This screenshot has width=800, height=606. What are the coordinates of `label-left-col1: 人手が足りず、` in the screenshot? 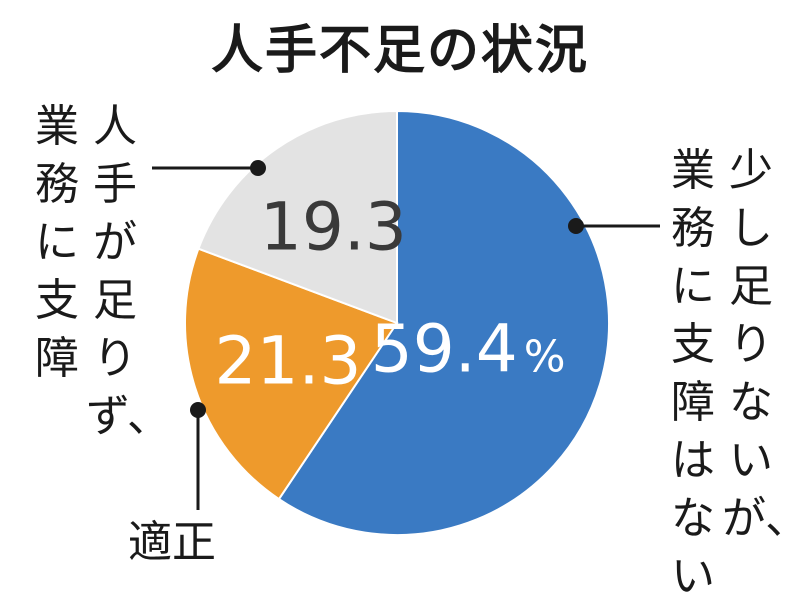 It's located at (128, 271).